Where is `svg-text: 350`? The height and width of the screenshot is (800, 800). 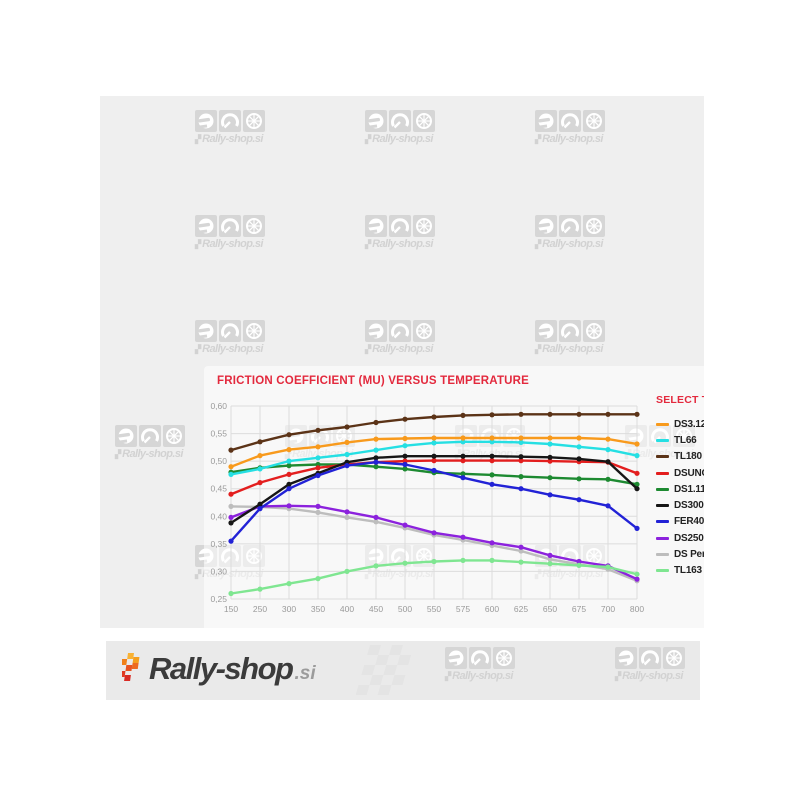
svg-text: 350 is located at coordinates (318, 609).